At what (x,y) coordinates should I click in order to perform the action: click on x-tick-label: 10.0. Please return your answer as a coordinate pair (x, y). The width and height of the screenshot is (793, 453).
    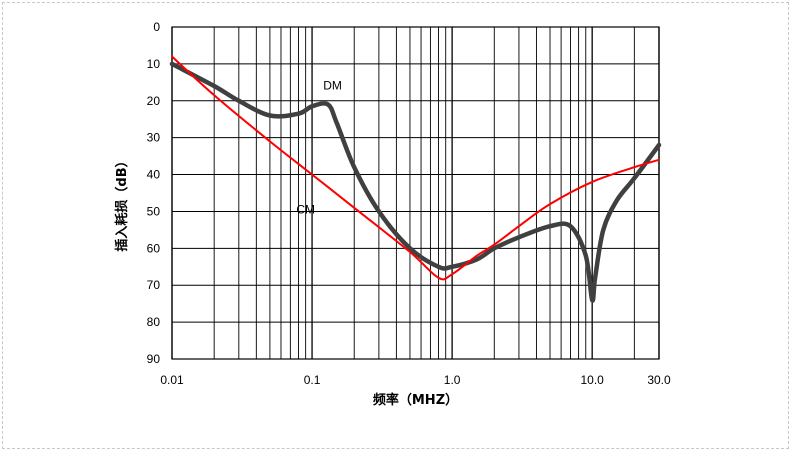
    Looking at the image, I should click on (592, 380).